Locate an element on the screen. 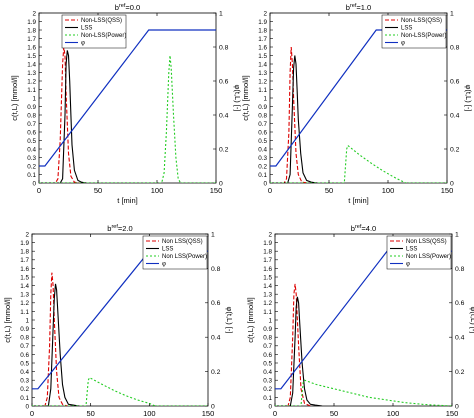  y-tick-label: 1.9 is located at coordinates (262, 22).